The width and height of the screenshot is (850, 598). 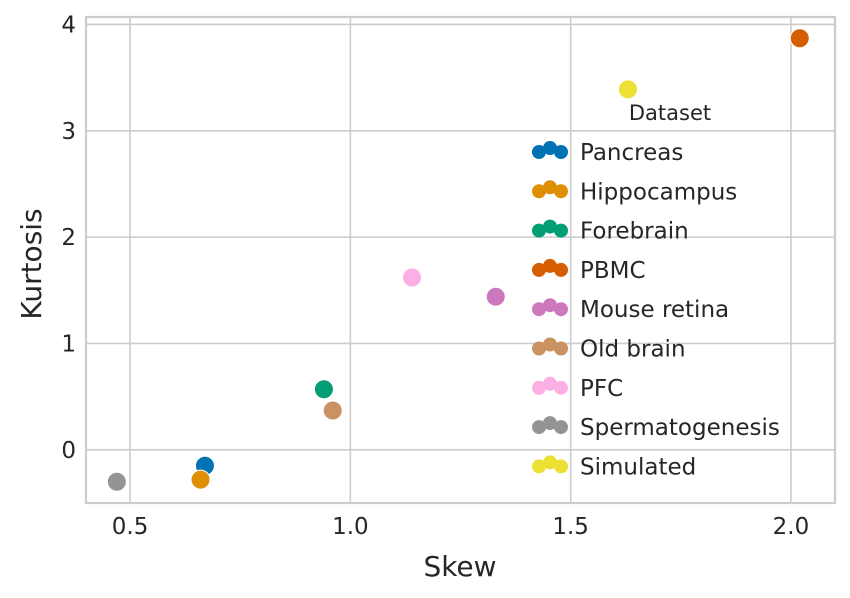 What do you see at coordinates (799, 38) in the screenshot?
I see `point-pbmc` at bounding box center [799, 38].